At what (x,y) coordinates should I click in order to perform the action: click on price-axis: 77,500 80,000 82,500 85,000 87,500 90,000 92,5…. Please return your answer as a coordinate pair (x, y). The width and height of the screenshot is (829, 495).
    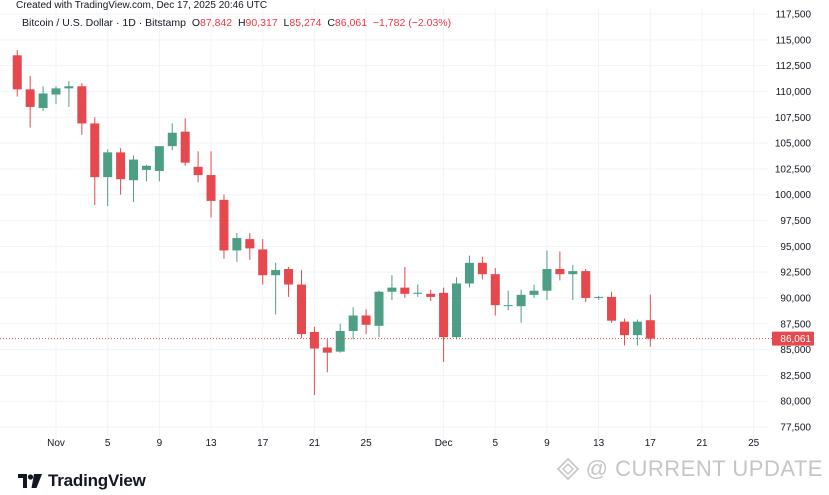
    Looking at the image, I should click on (793, 222).